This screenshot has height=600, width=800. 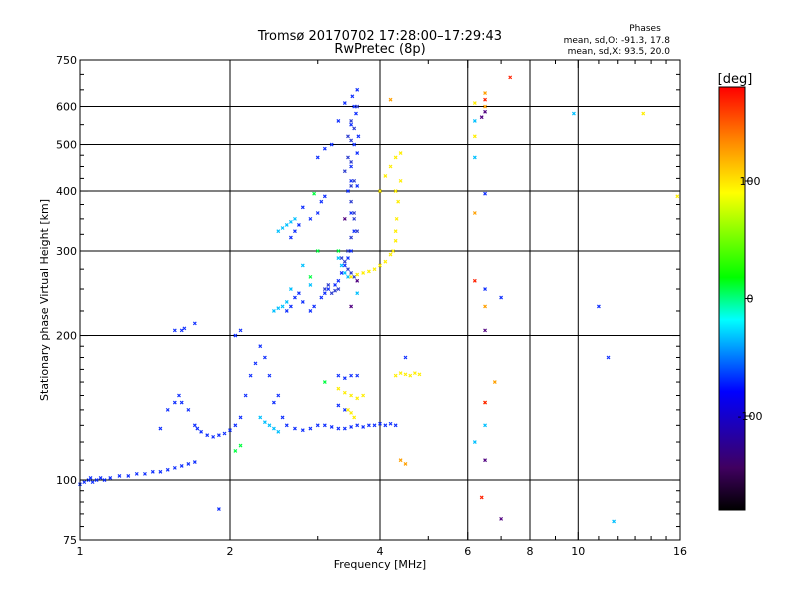 I want to click on colorbar-tick-label: 0, so click(x=750, y=299).